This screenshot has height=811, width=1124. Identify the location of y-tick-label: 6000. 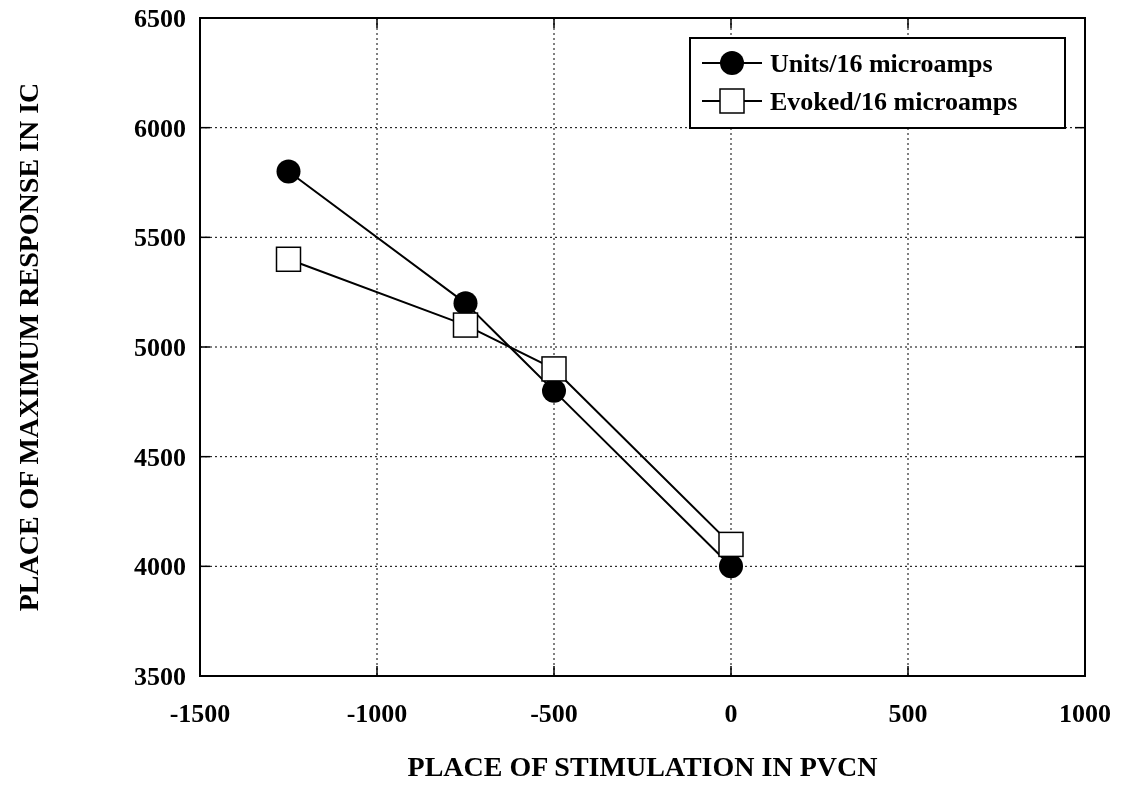
(160, 128).